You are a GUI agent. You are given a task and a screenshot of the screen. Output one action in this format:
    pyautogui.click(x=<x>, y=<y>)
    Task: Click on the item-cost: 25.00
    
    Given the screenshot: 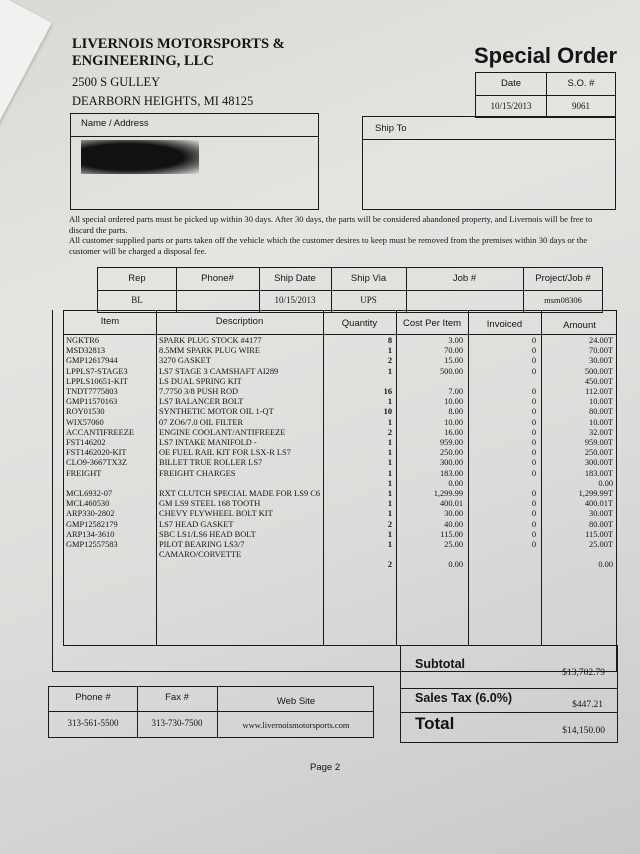 What is the action you would take?
    pyautogui.click(x=453, y=545)
    